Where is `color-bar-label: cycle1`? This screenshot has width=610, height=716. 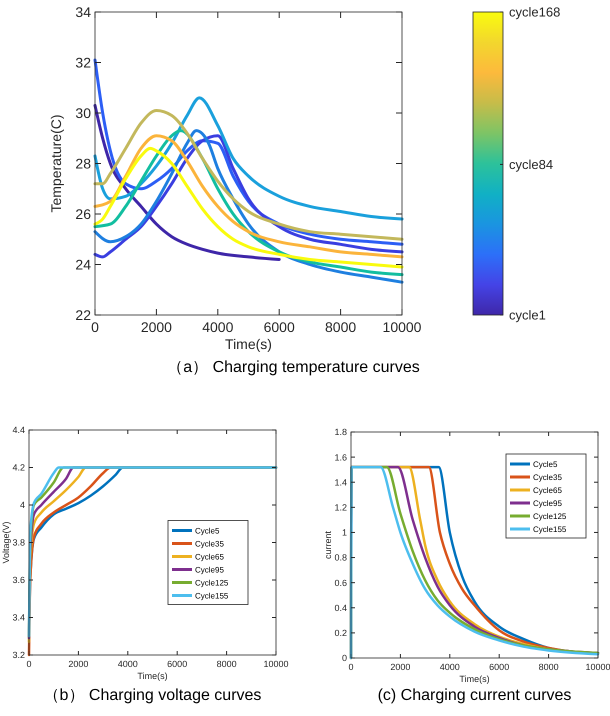 color-bar-label: cycle1 is located at coordinates (527, 315).